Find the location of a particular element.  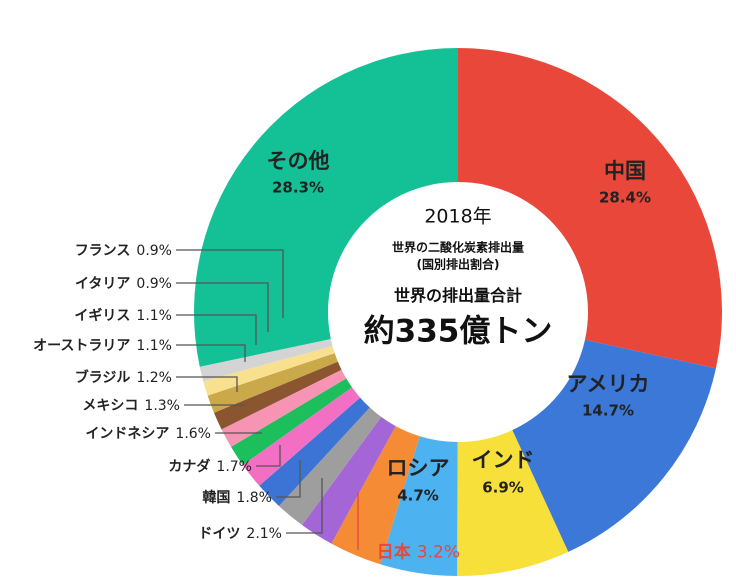

label-germany: ドイツ 2.1% is located at coordinates (240, 534).